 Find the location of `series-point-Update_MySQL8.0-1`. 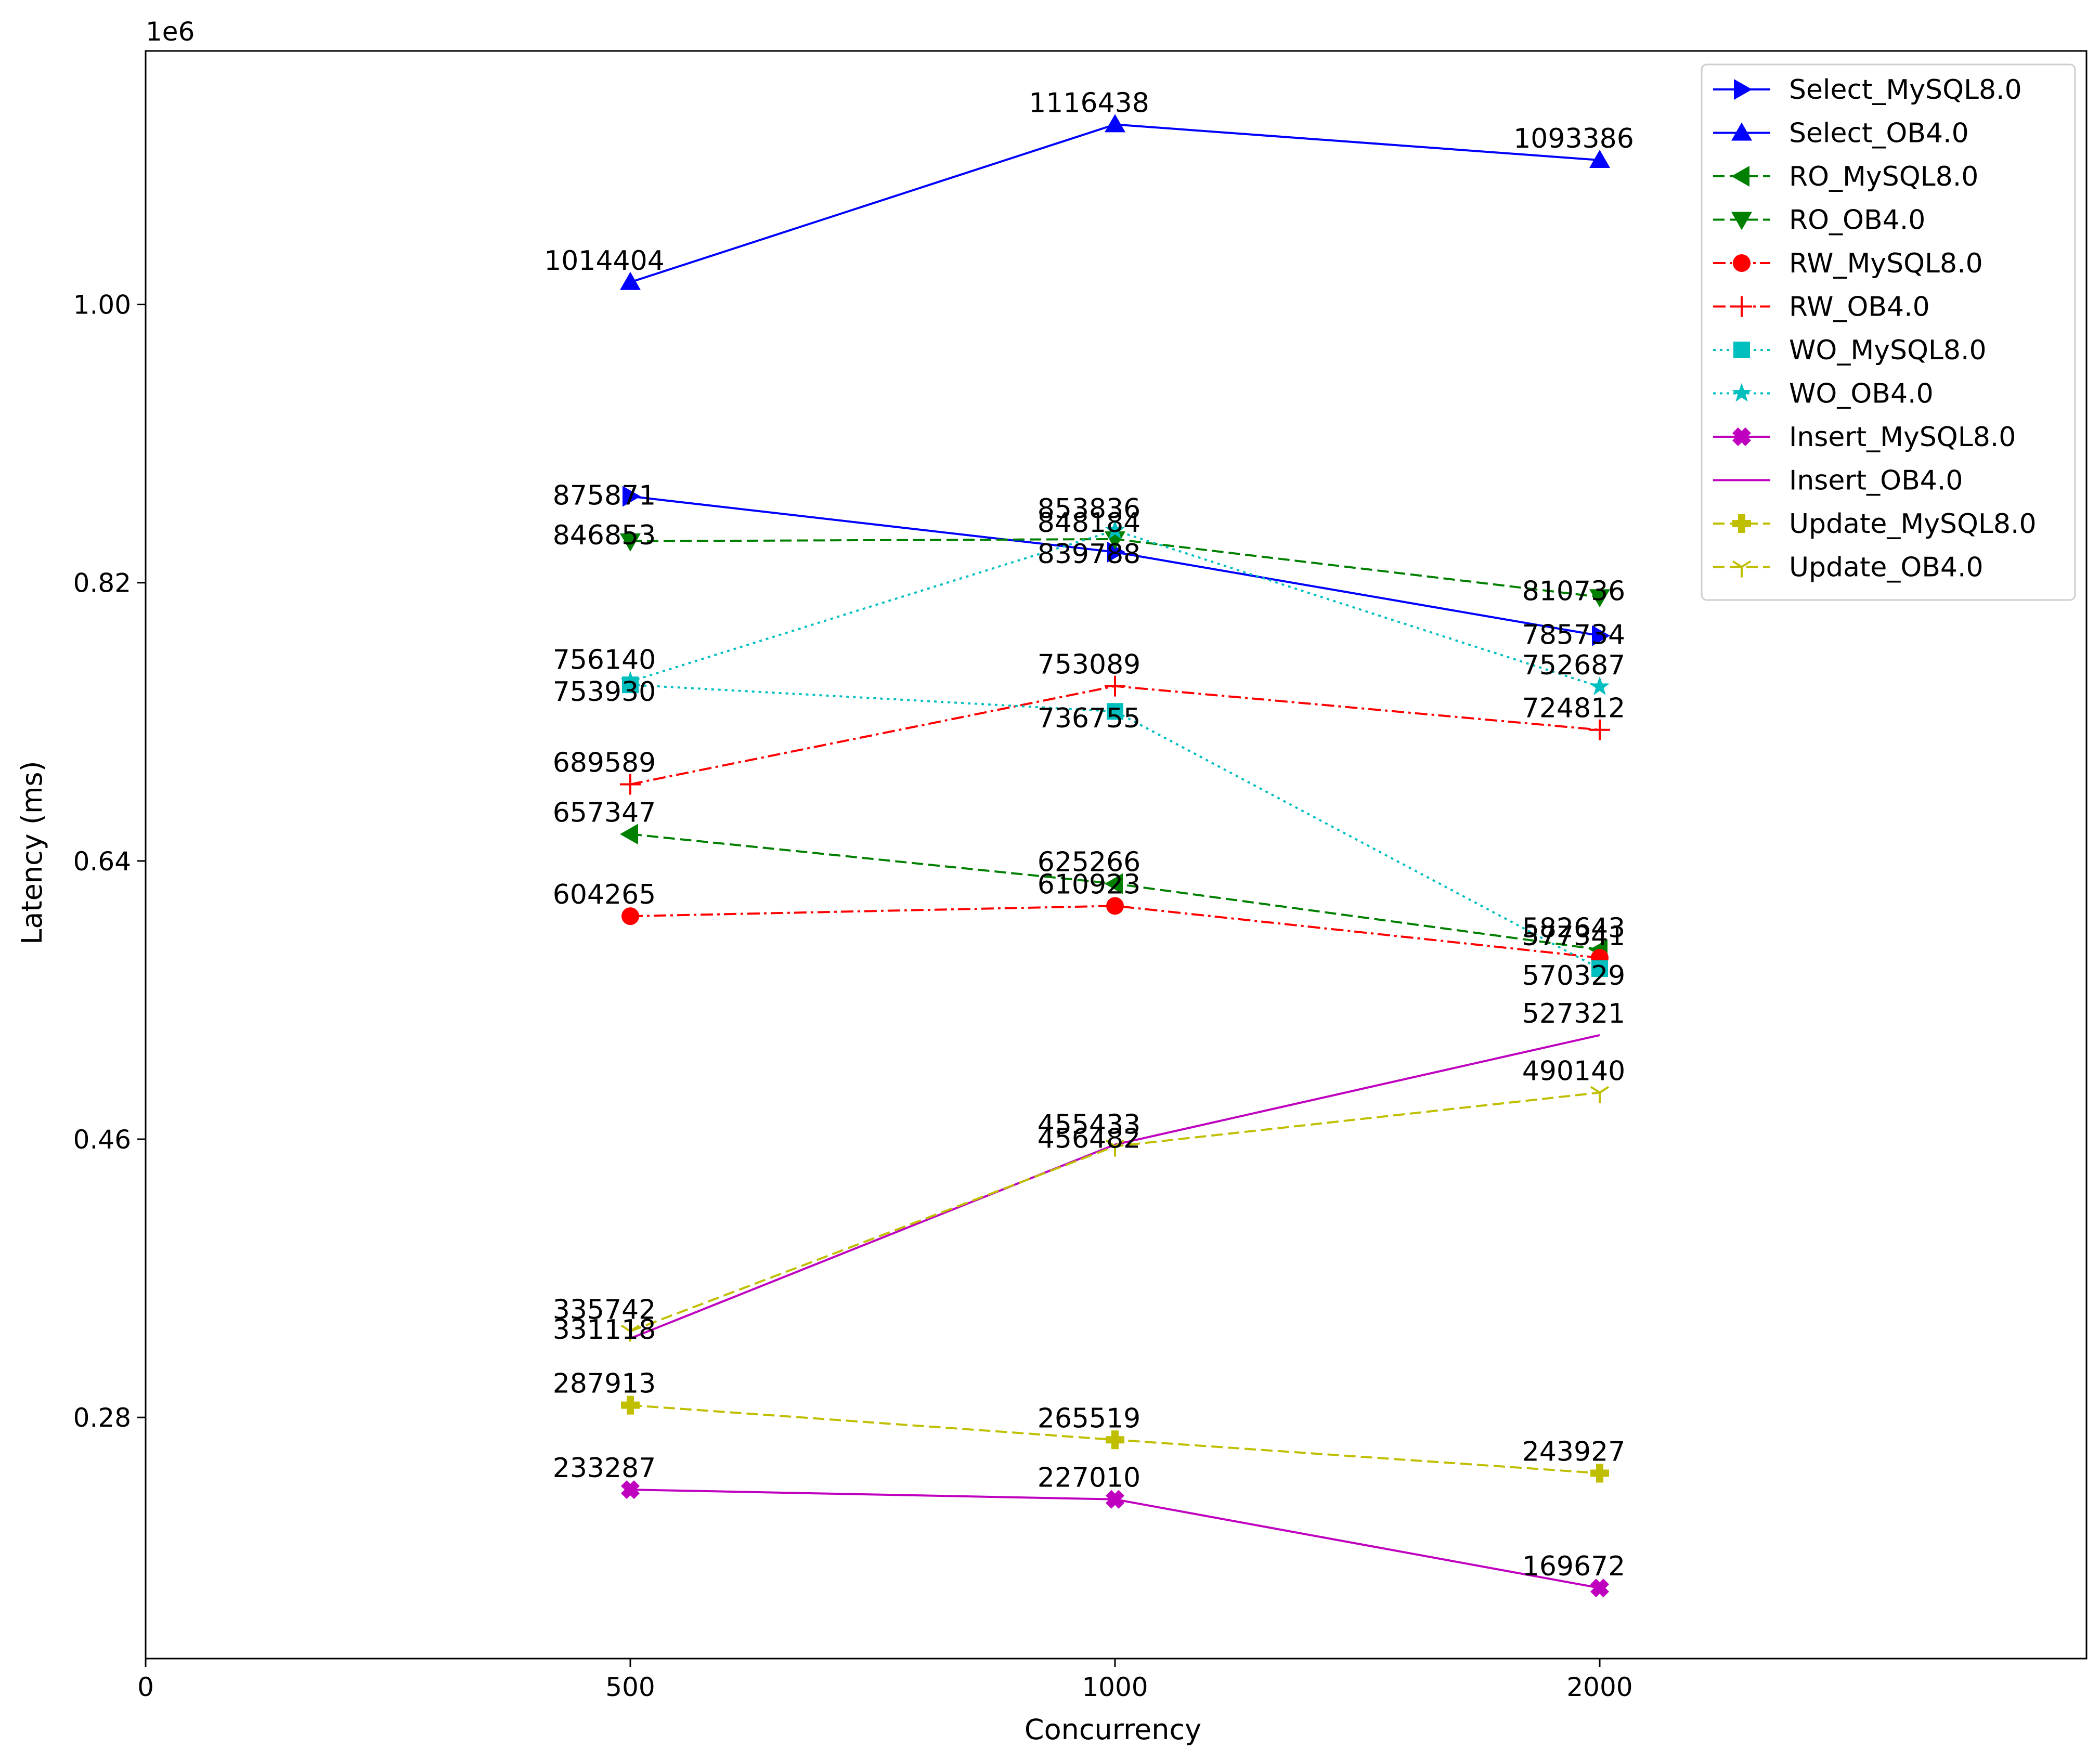

series-point-Update_MySQL8.0-1 is located at coordinates (1115, 1440).